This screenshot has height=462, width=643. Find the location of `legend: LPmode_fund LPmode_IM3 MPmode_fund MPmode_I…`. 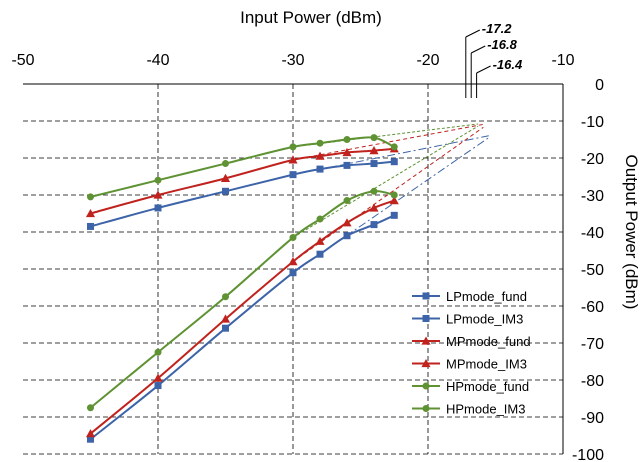

legend: LPmode_fund LPmode_IM3 MPmode_fund MPmode_I… is located at coordinates (471, 353).